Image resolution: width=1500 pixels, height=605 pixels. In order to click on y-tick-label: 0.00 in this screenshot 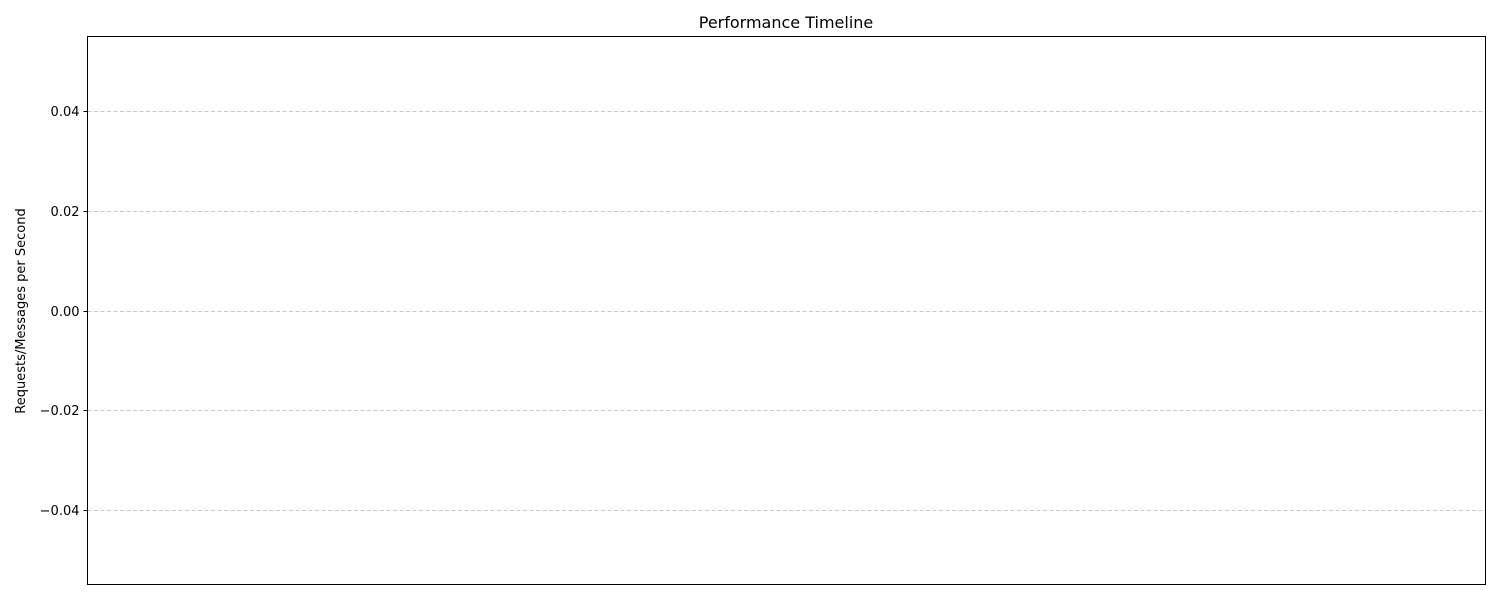, I will do `click(65, 312)`.